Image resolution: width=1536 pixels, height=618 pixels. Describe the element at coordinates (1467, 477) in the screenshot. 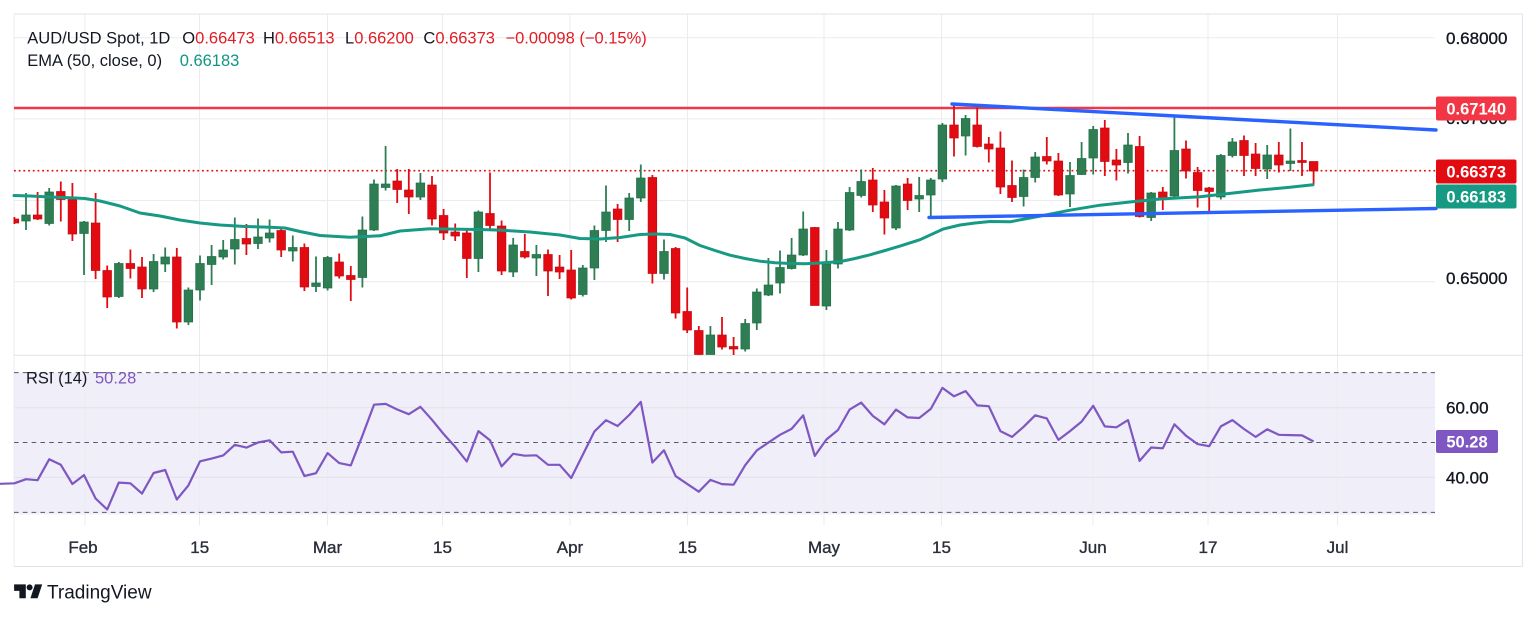

I see `svg-text: 40.00` at that location.